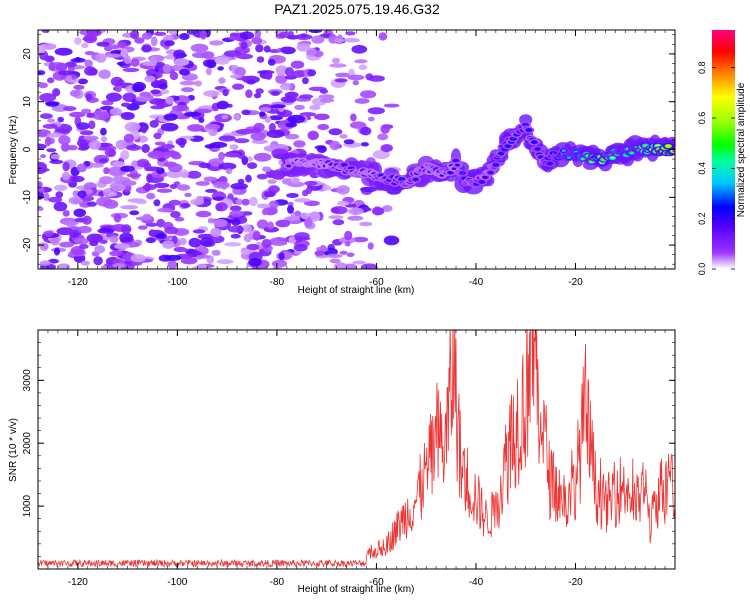 The height and width of the screenshot is (600, 750). I want to click on x-tick-label: -60, so click(376, 582).